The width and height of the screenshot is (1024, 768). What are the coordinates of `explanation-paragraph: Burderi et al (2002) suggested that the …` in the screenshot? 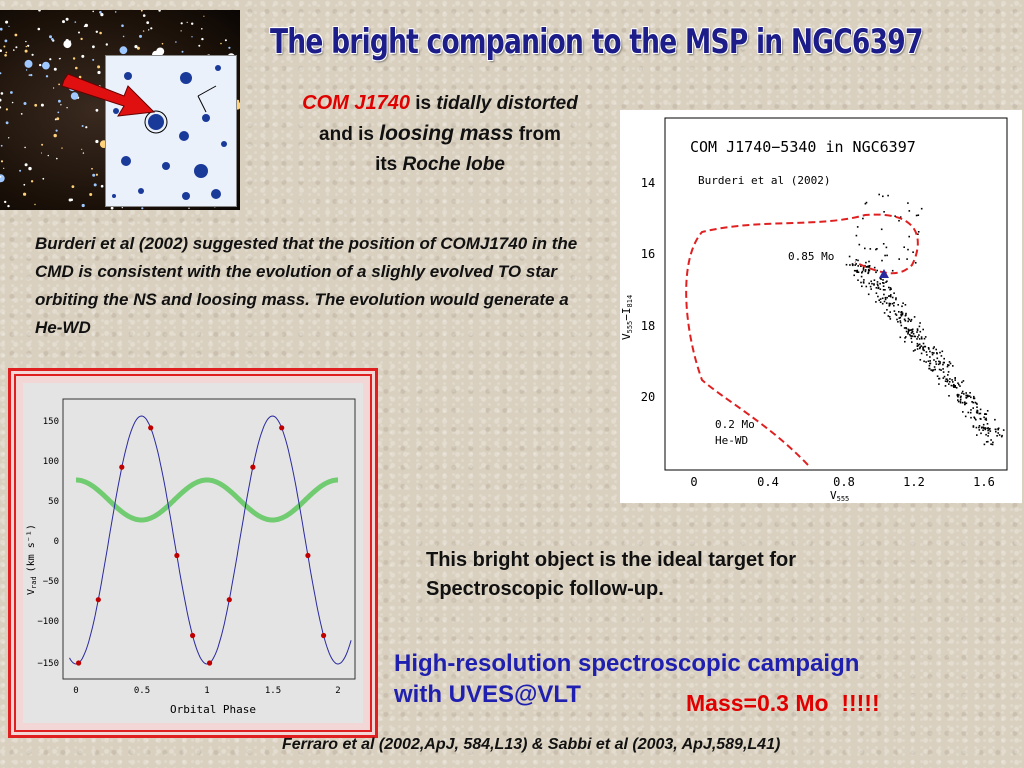 It's located at (306, 285).